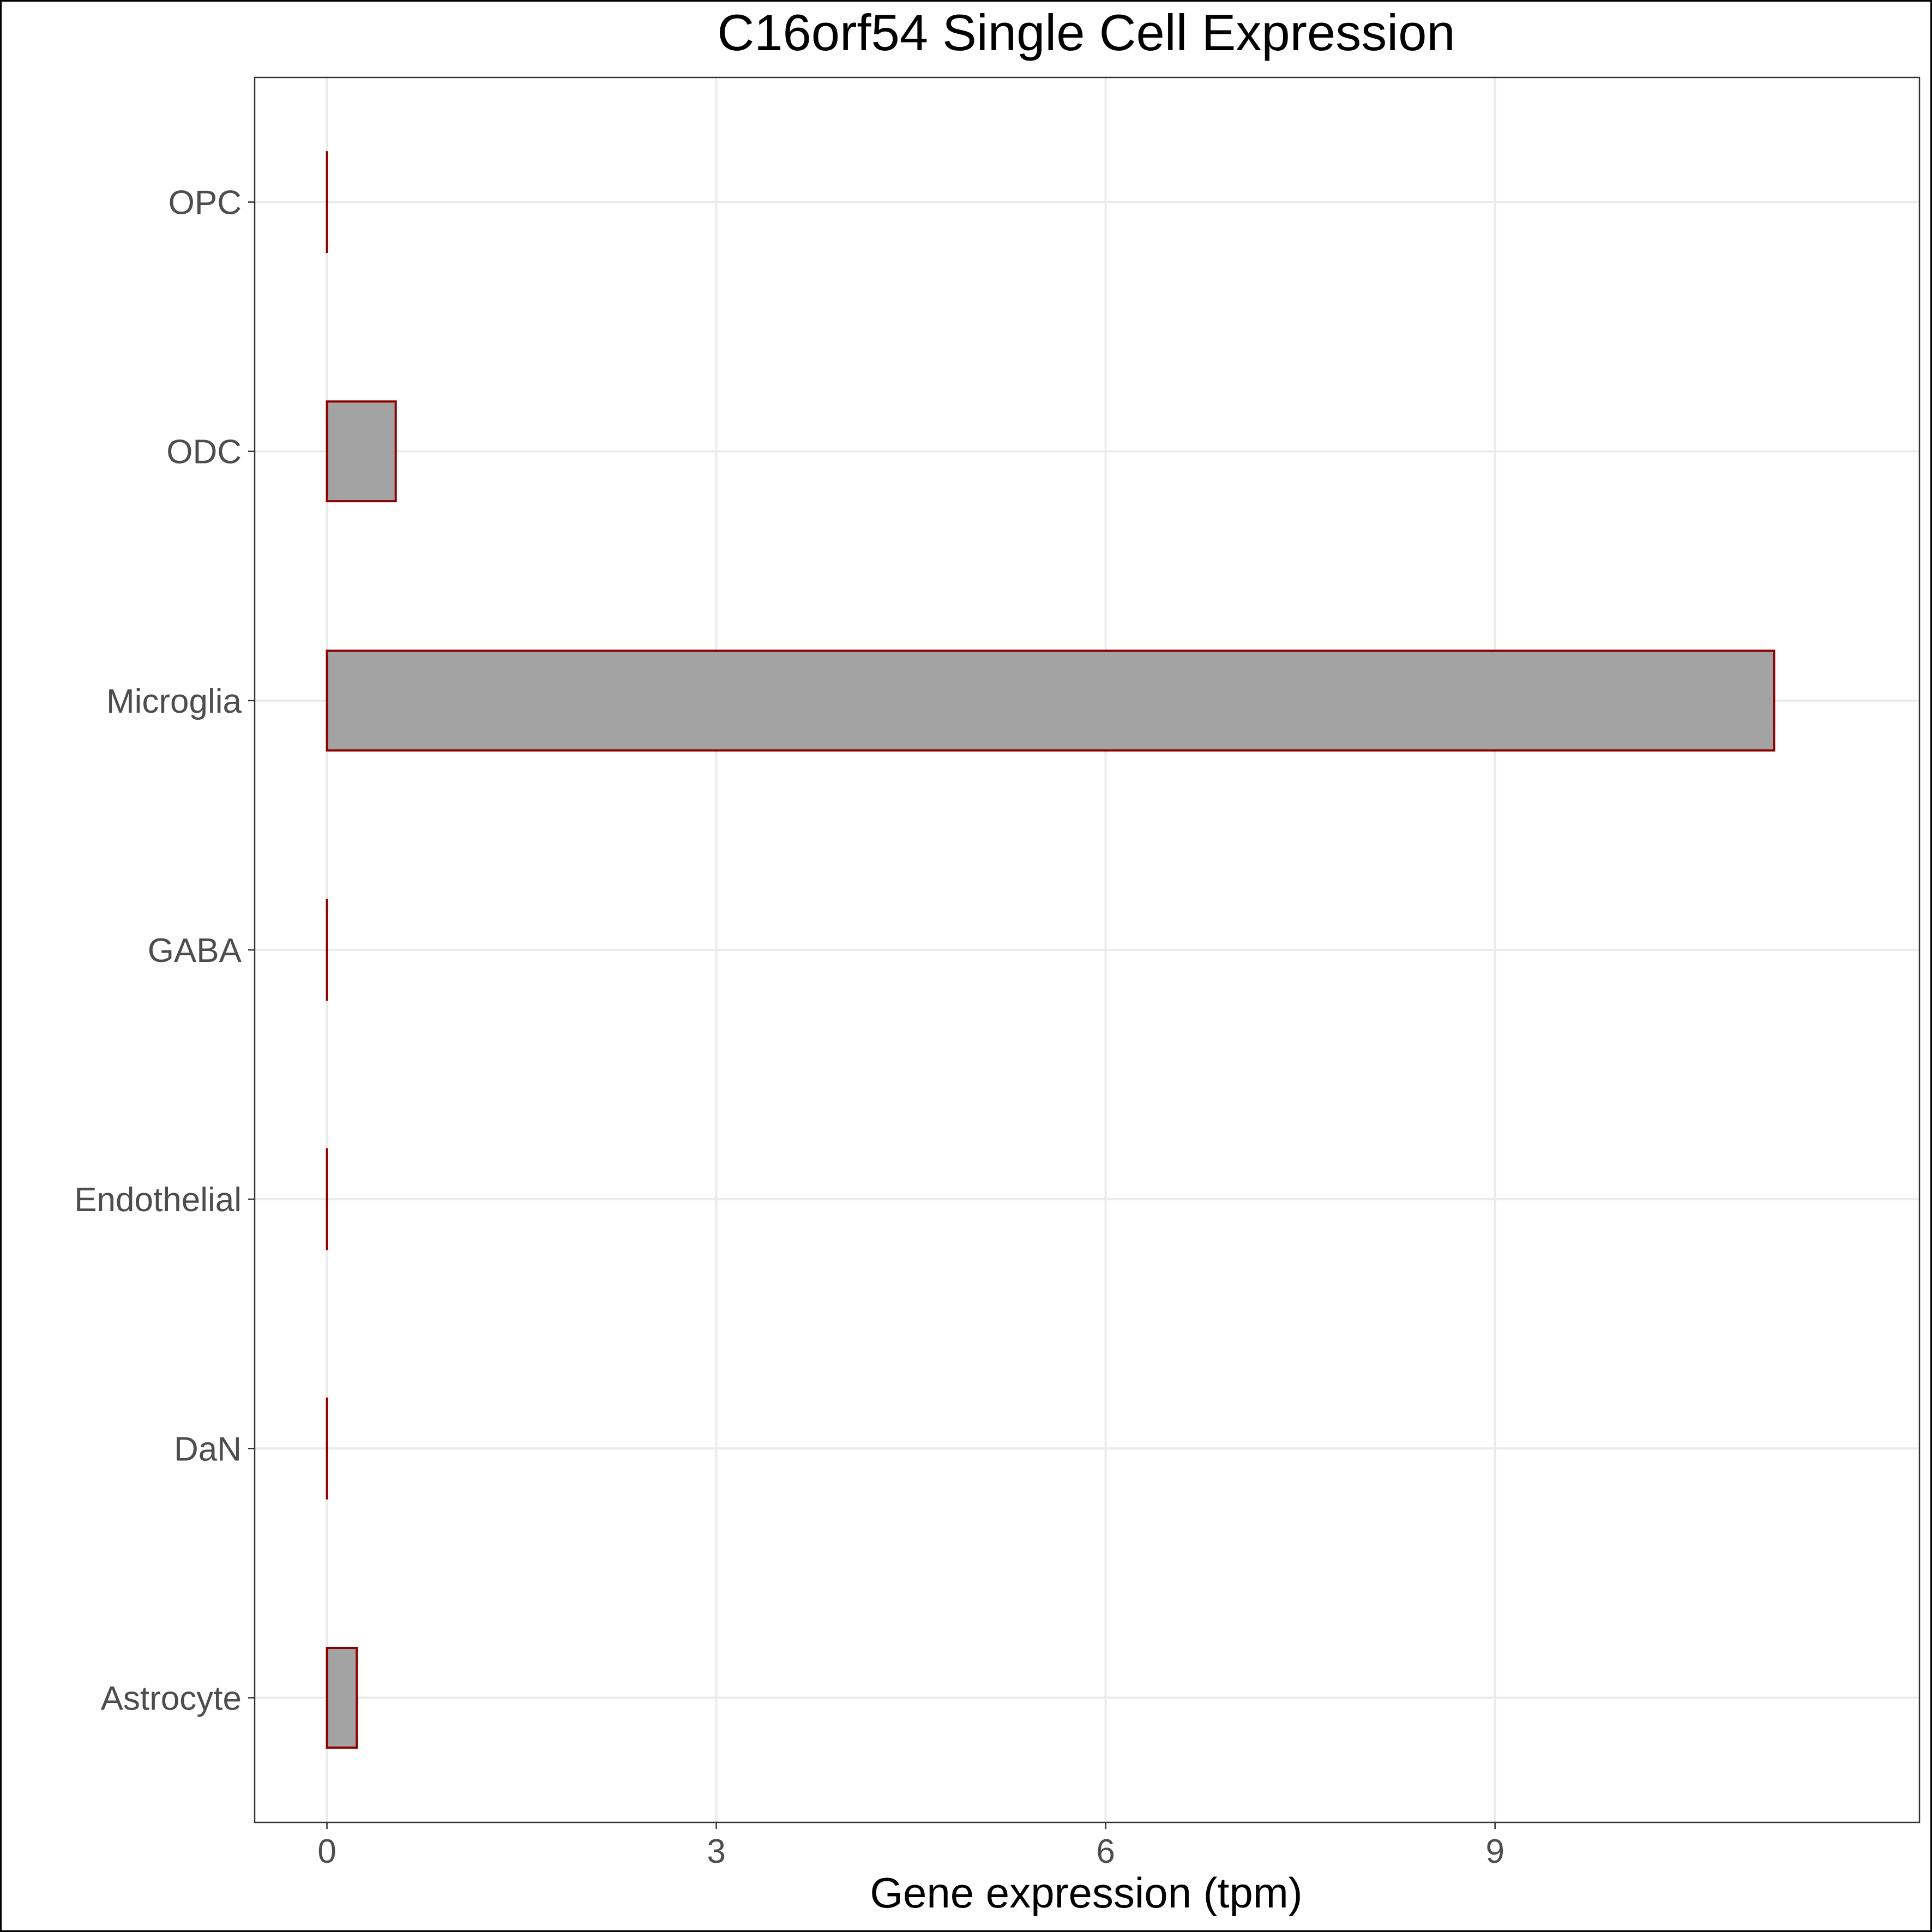  What do you see at coordinates (326, 1851) in the screenshot?
I see `x-tick-label: 0` at bounding box center [326, 1851].